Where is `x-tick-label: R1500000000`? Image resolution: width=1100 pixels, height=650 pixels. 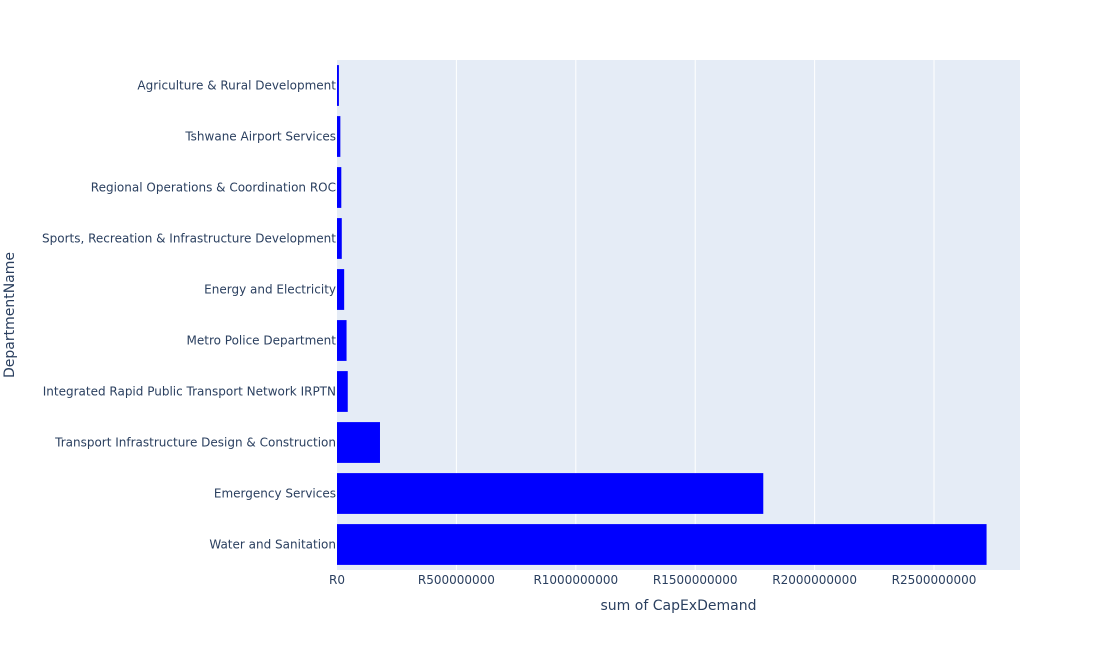 x-tick-label: R1500000000 is located at coordinates (695, 580).